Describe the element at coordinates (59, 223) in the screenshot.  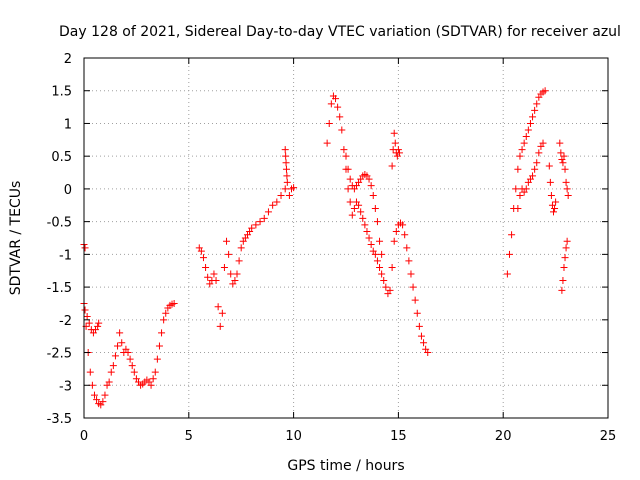
I see `y-tick-label: -0.5` at that location.